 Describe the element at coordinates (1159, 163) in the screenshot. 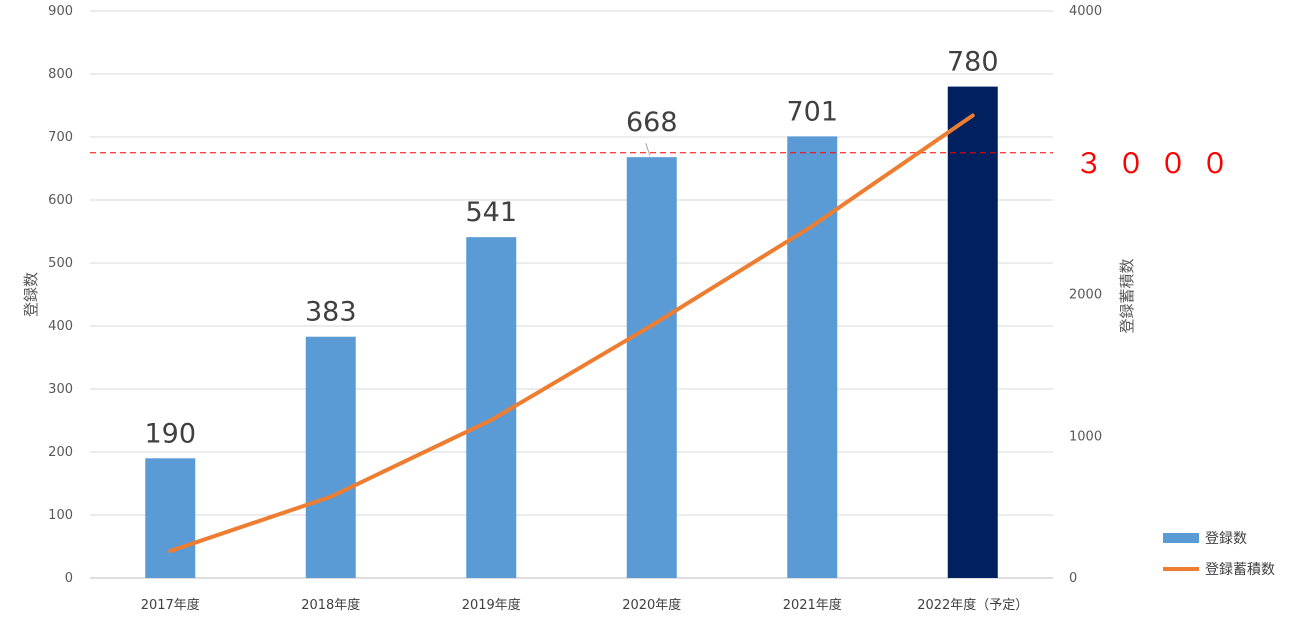

I see `reference-line-label: ３０００` at that location.